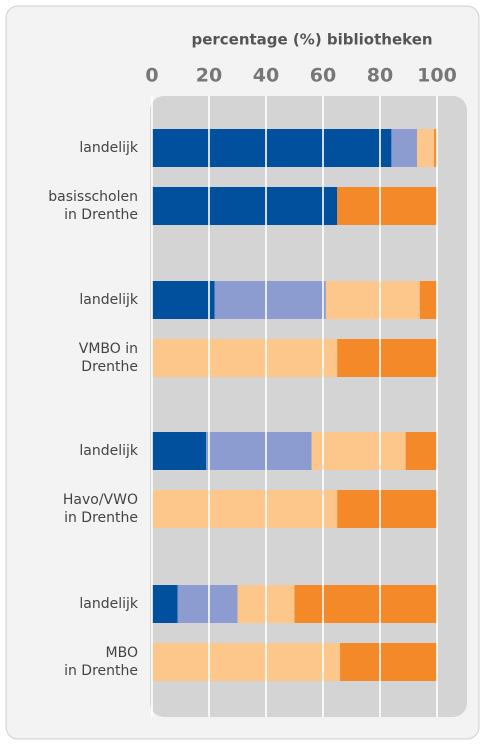 The image size is (485, 745). What do you see at coordinates (100, 509) in the screenshot?
I see `category-label: Havo/VWO in Drenthe` at bounding box center [100, 509].